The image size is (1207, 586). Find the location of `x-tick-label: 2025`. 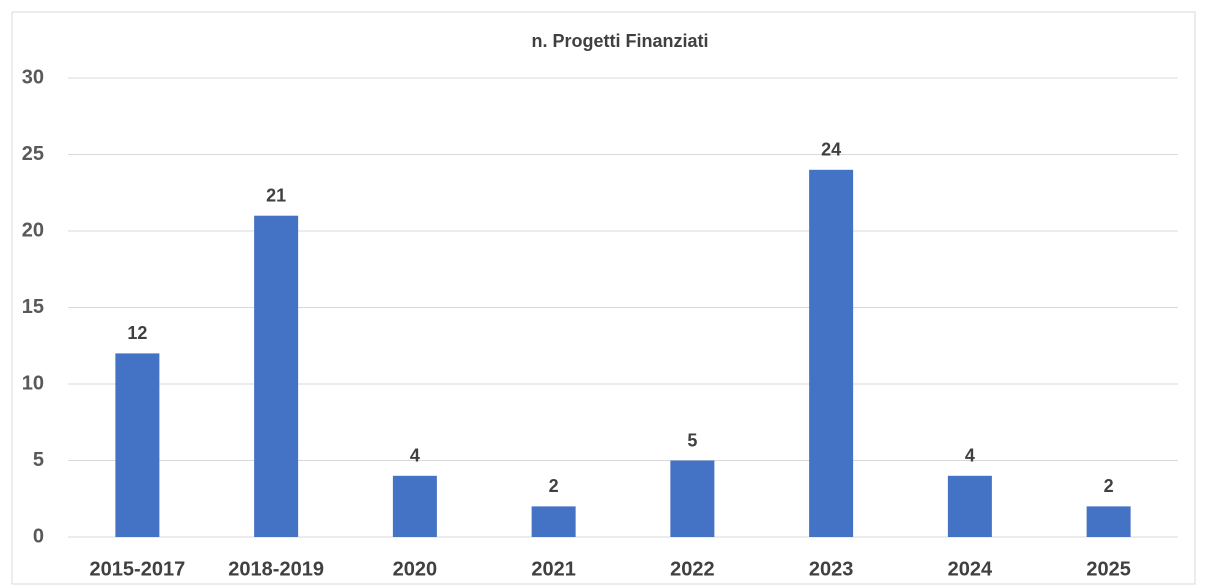

x-tick-label: 2025 is located at coordinates (1108, 569).